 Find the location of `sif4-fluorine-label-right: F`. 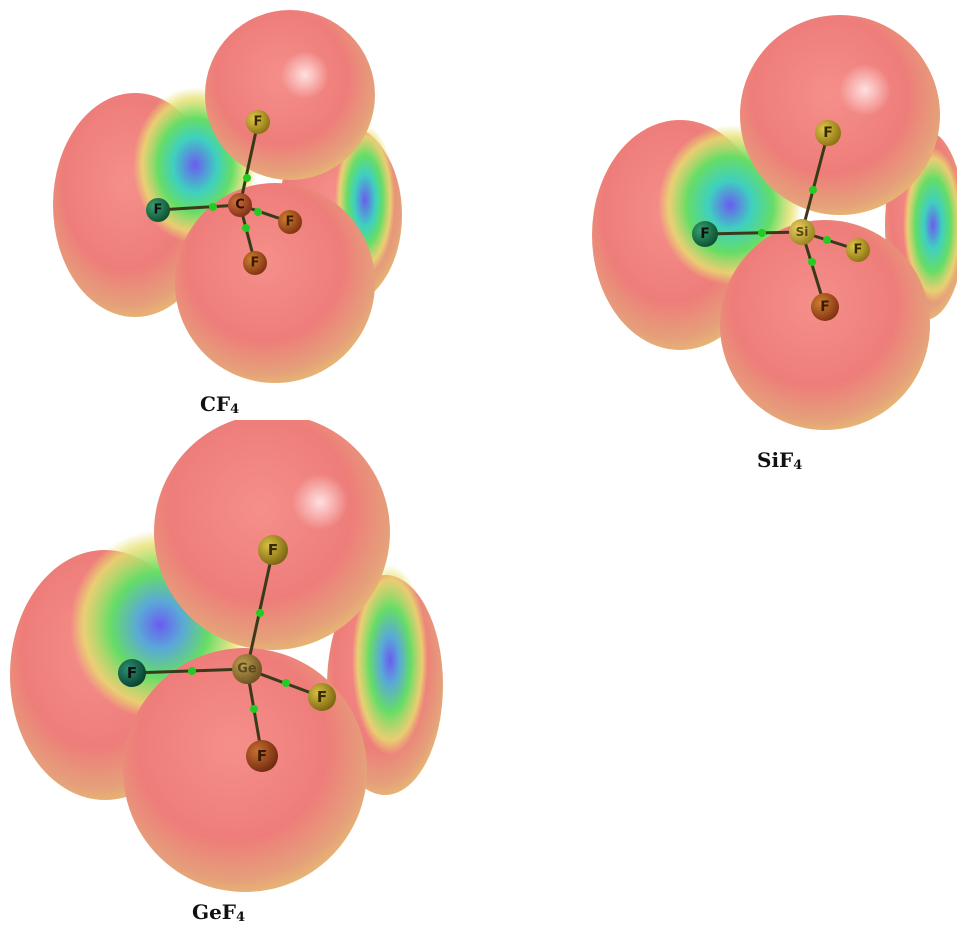

sif4-fluorine-label-right: F is located at coordinates (858, 250).